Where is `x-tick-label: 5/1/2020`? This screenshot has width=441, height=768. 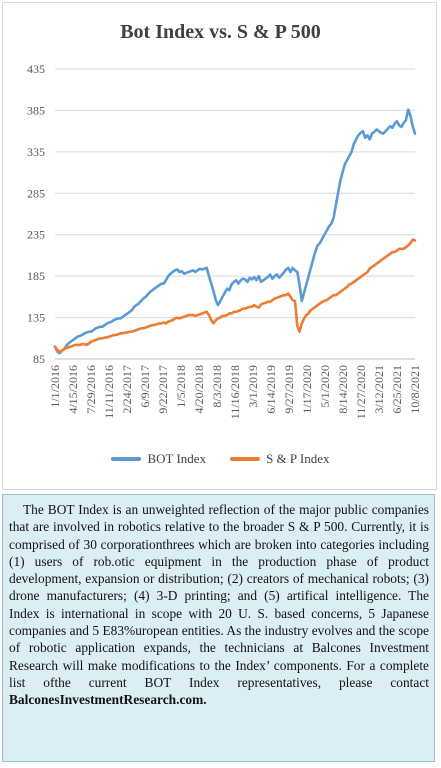 x-tick-label: 5/1/2020 is located at coordinates (325, 386).